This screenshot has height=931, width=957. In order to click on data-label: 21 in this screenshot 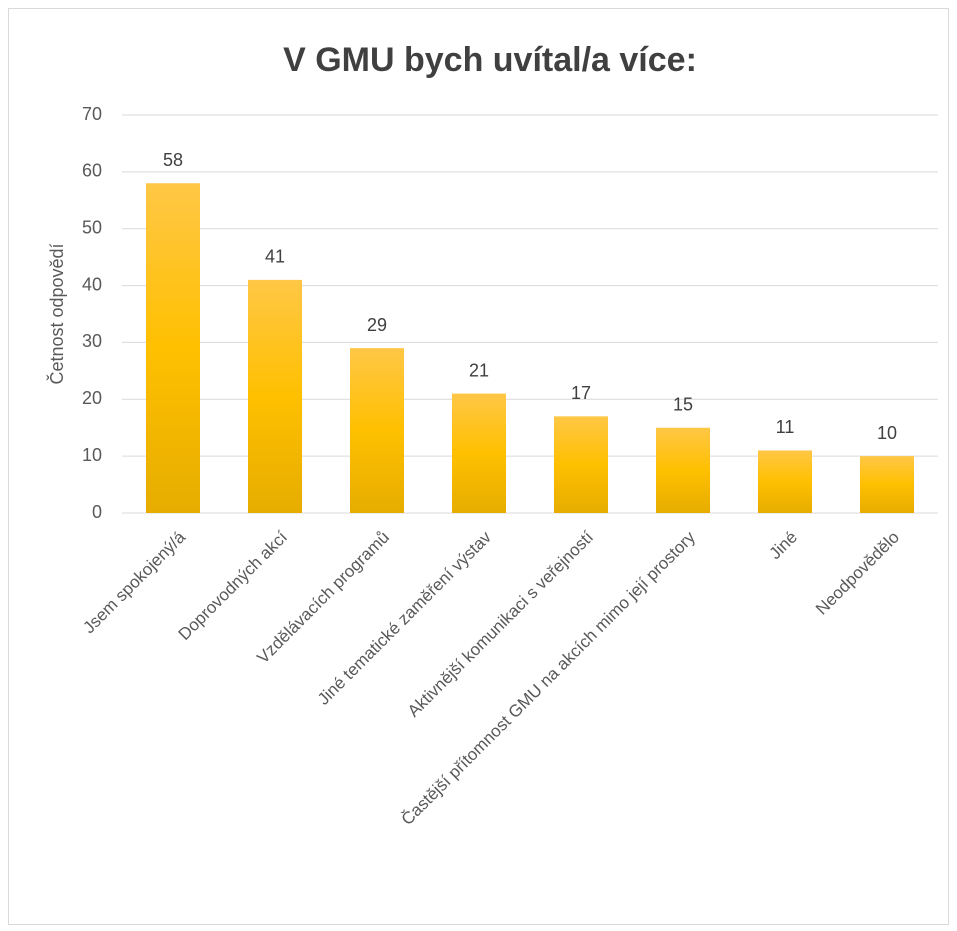, I will do `click(479, 370)`.